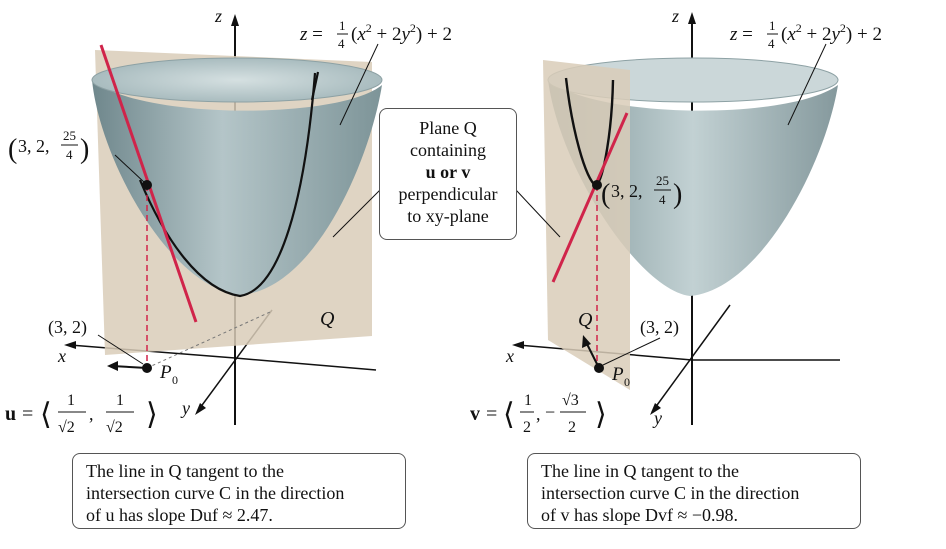 The image size is (946, 549). What do you see at coordinates (518, 345) in the screenshot?
I see `right-x-arrow` at bounding box center [518, 345].